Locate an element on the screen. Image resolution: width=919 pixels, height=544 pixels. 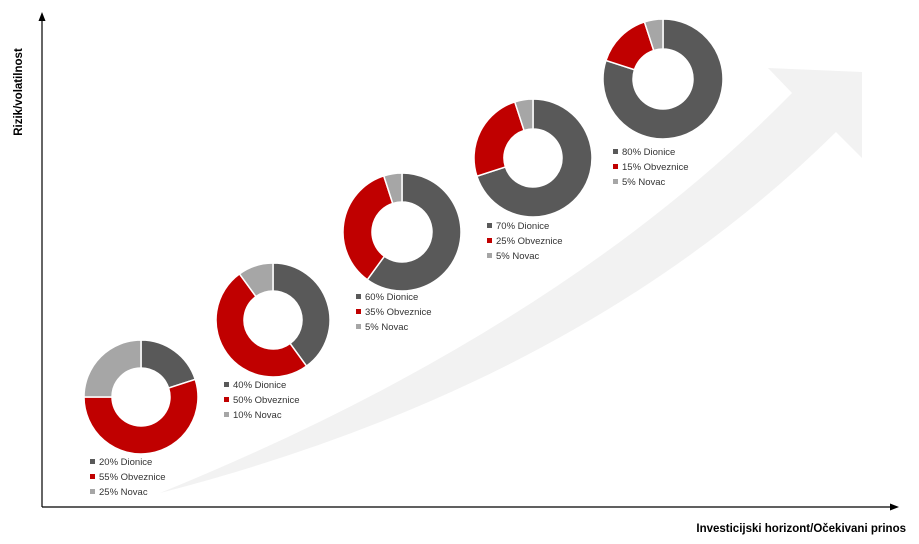
legend-label-dionice: 60% Dionice is located at coordinates (391, 297).